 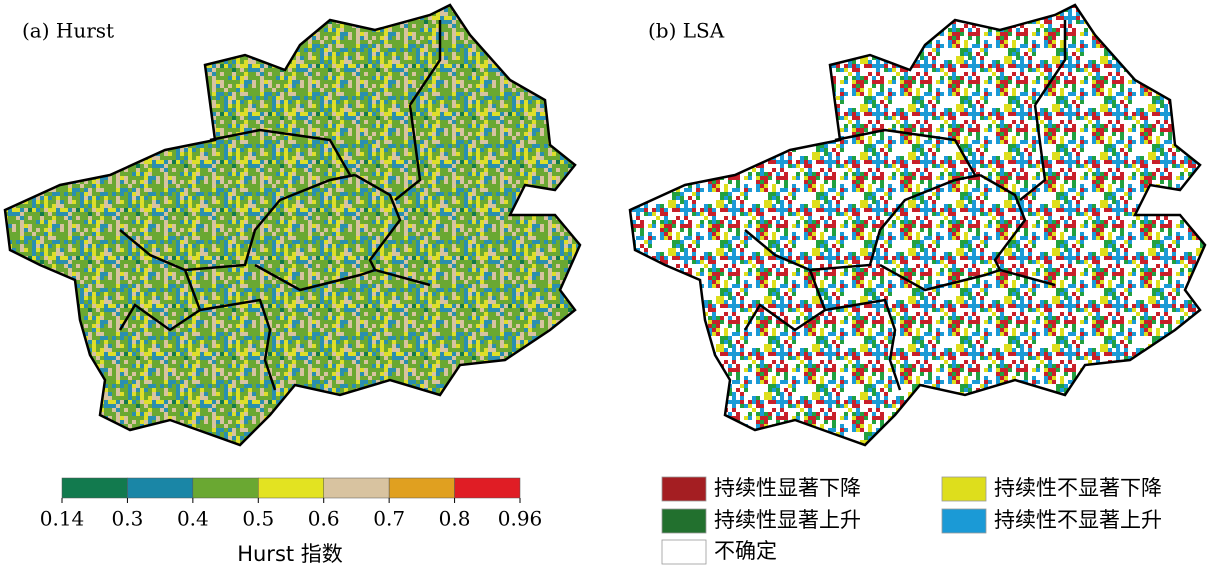 What do you see at coordinates (455, 519) in the screenshot?
I see `tick-label: 0.8` at bounding box center [455, 519].